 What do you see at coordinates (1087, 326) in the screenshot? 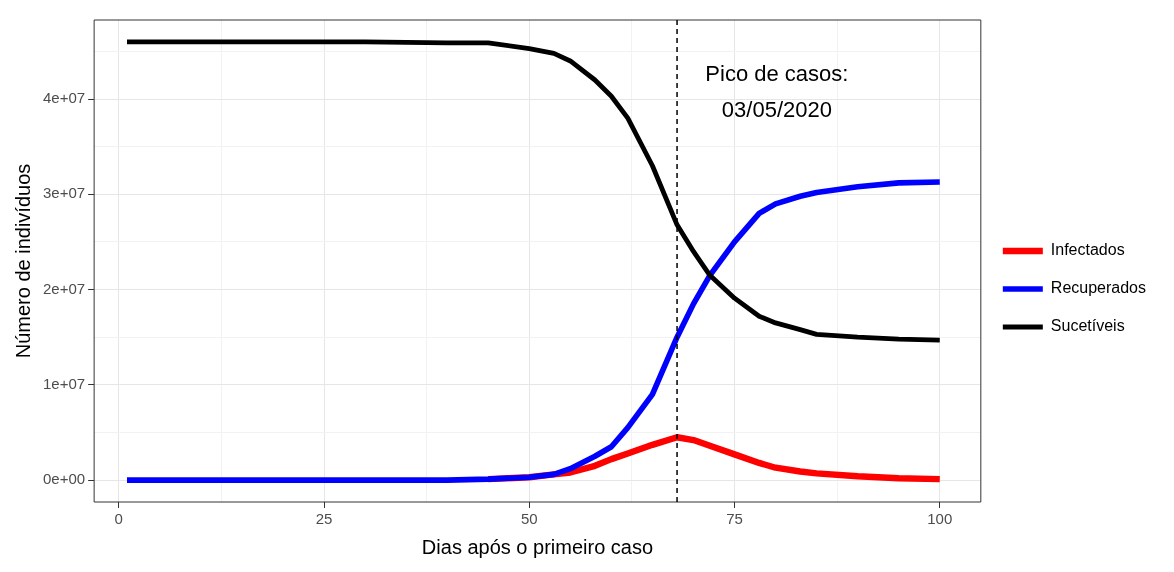
I see `legend-label: Sucetíveis` at bounding box center [1087, 326].